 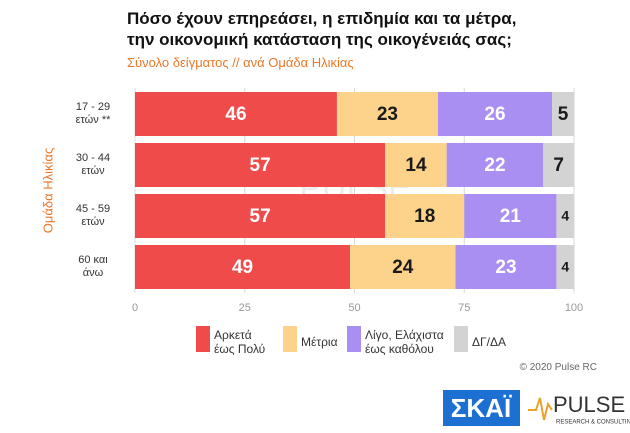 I want to click on logo-box, so click(x=481, y=408).